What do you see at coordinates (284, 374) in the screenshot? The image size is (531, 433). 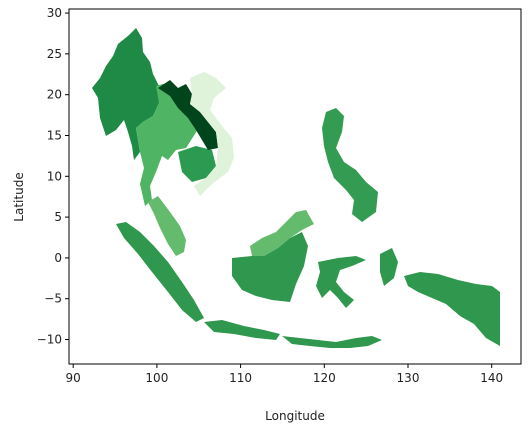 I see `x-axis-ticks: 90 100 110 120 130 140` at bounding box center [284, 374].